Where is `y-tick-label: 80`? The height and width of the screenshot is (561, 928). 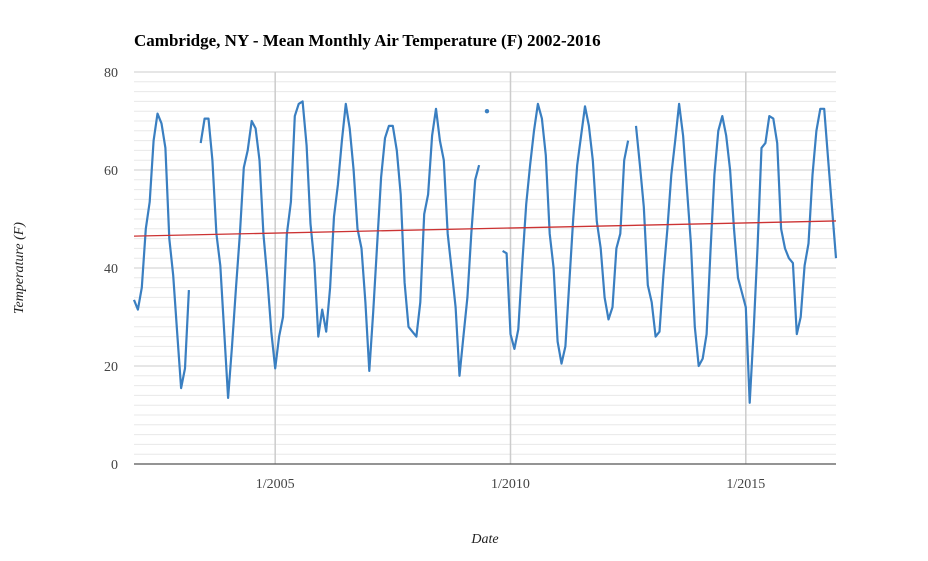 y-tick-label: 80 is located at coordinates (111, 73).